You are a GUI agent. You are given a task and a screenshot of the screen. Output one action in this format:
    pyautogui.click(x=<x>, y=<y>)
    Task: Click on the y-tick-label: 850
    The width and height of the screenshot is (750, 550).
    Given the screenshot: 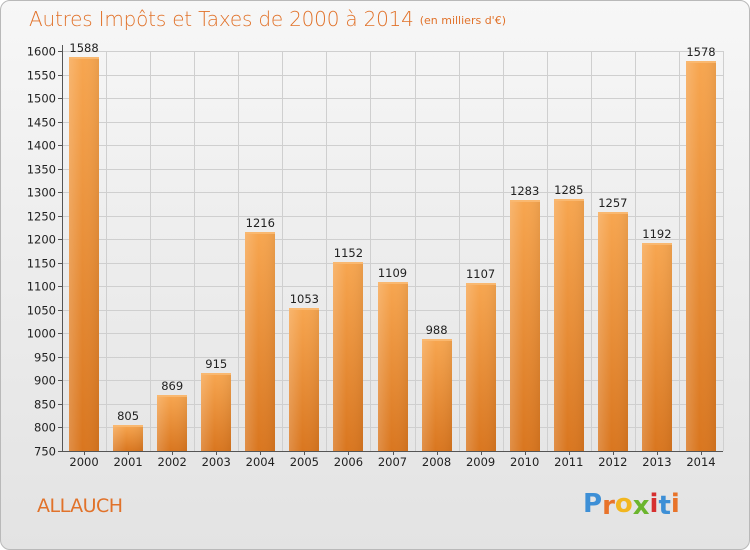 What is the action you would take?
    pyautogui.click(x=45, y=405)
    